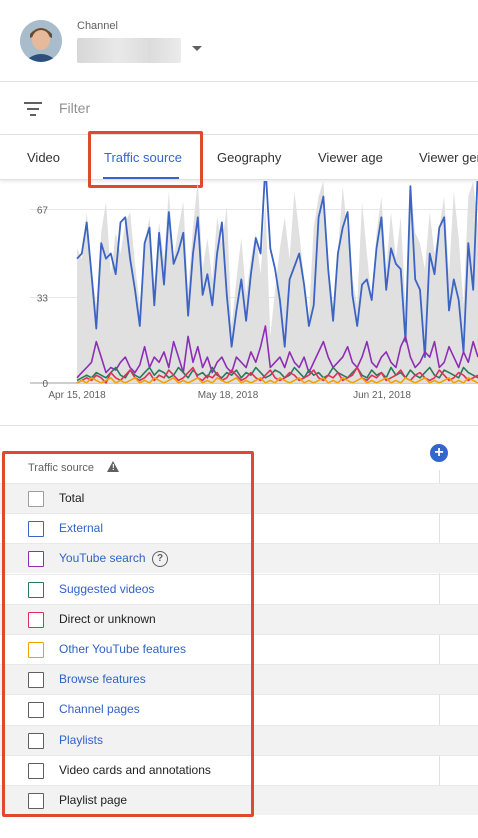  What do you see at coordinates (439, 453) in the screenshot?
I see `add-metric-button: +` at bounding box center [439, 453].